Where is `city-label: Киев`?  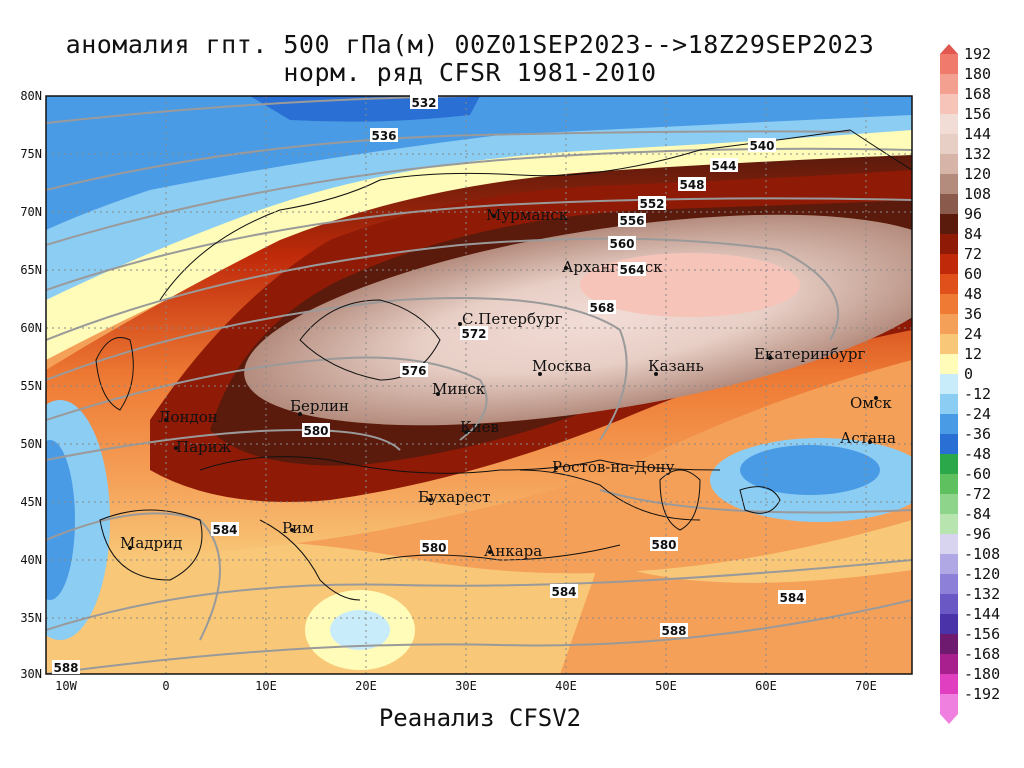 city-label: Киев is located at coordinates (479, 427).